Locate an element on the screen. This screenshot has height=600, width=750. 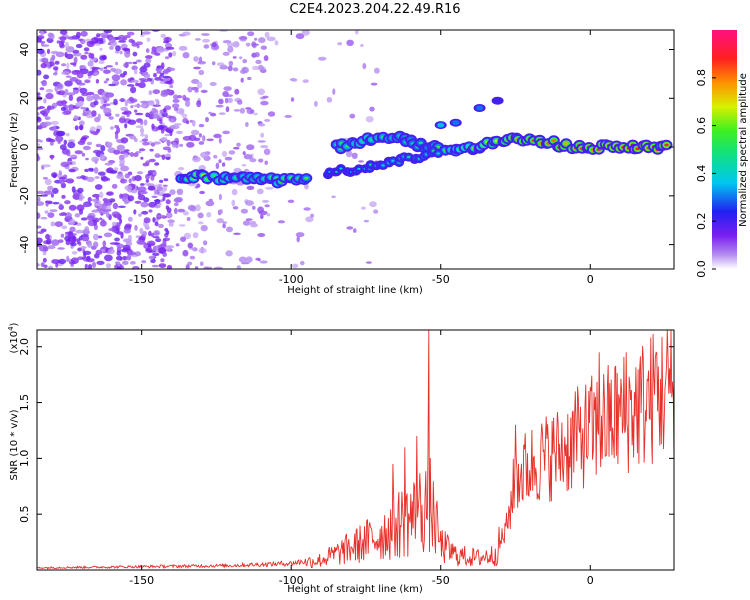
x-tick-label: 0 is located at coordinates (590, 580).